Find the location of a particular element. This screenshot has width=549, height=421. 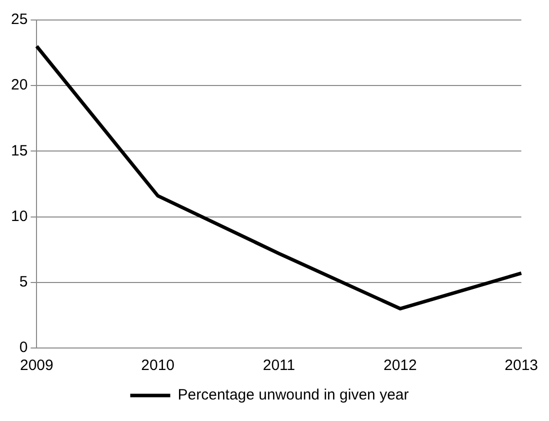

y-tick-label: 0 is located at coordinates (23, 347).